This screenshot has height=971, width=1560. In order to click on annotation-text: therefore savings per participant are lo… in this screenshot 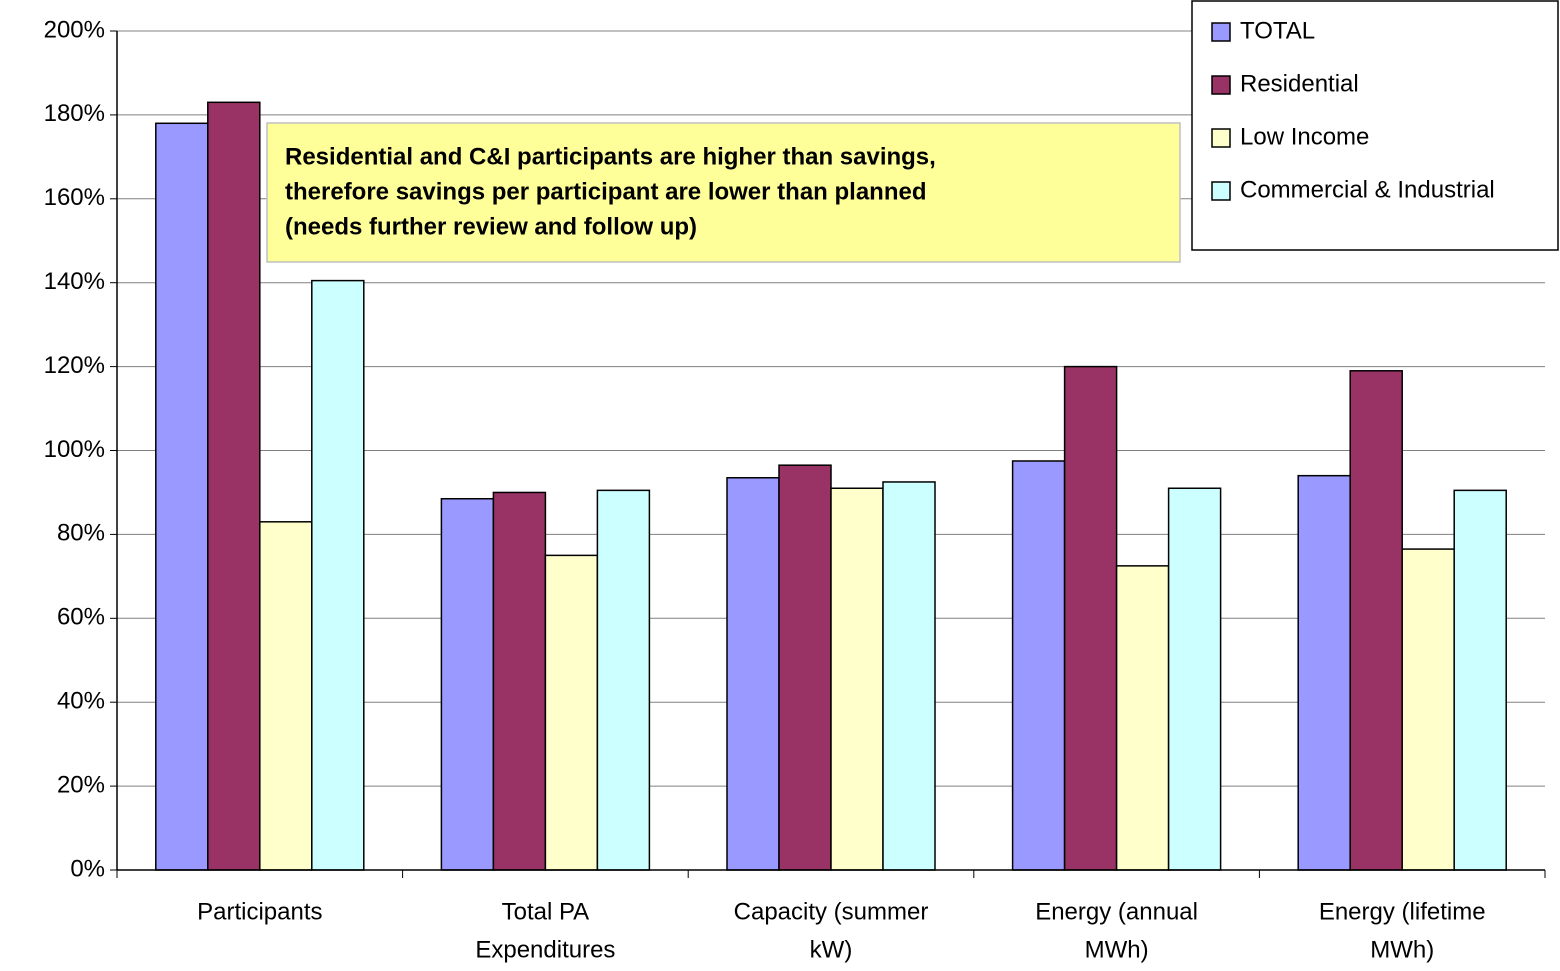, I will do `click(606, 191)`.